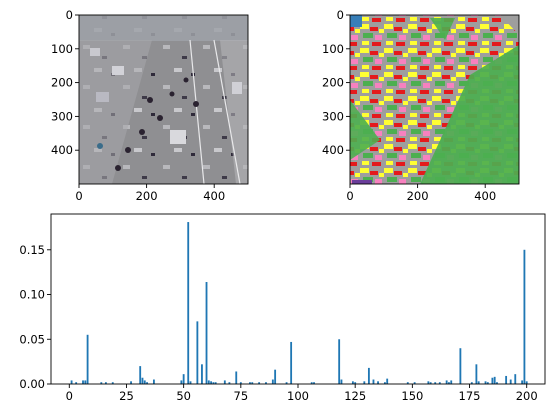  Describe the element at coordinates (69, 396) in the screenshot. I see `bar-x-tick-label: 0` at that location.